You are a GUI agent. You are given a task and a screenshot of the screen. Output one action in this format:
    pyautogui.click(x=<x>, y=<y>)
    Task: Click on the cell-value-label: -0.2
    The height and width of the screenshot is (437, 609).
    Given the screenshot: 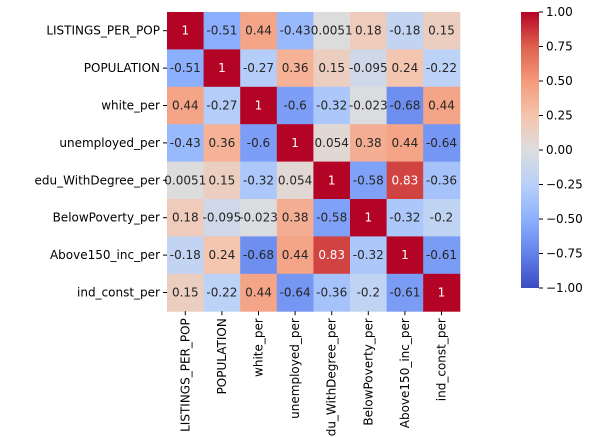 What is the action you would take?
    pyautogui.click(x=441, y=218)
    